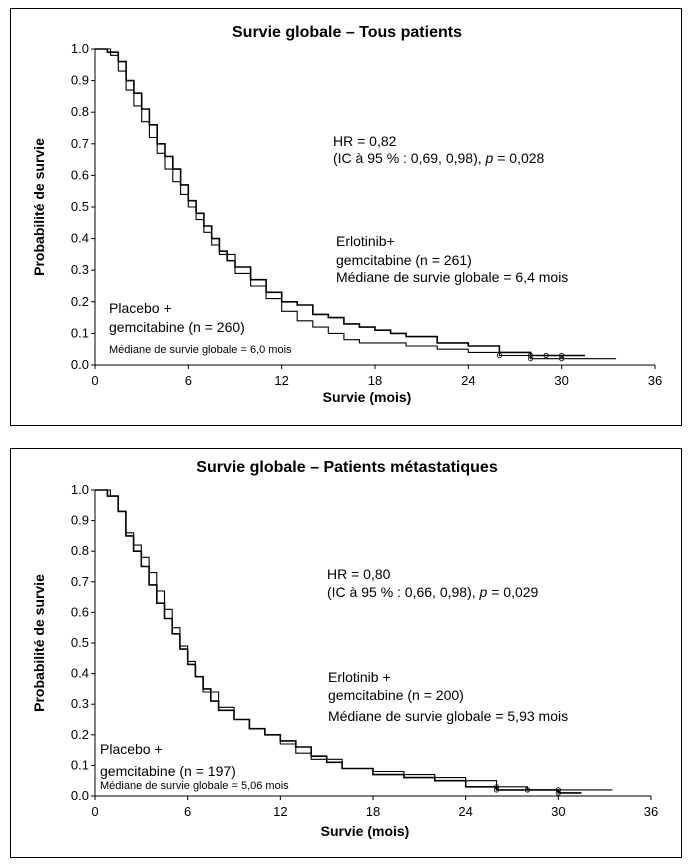 The image size is (692, 866). Describe the element at coordinates (403, 592) in the screenshot. I see `hr-ci-text: (IC à 95 % : 0,66, 0,98),` at that location.